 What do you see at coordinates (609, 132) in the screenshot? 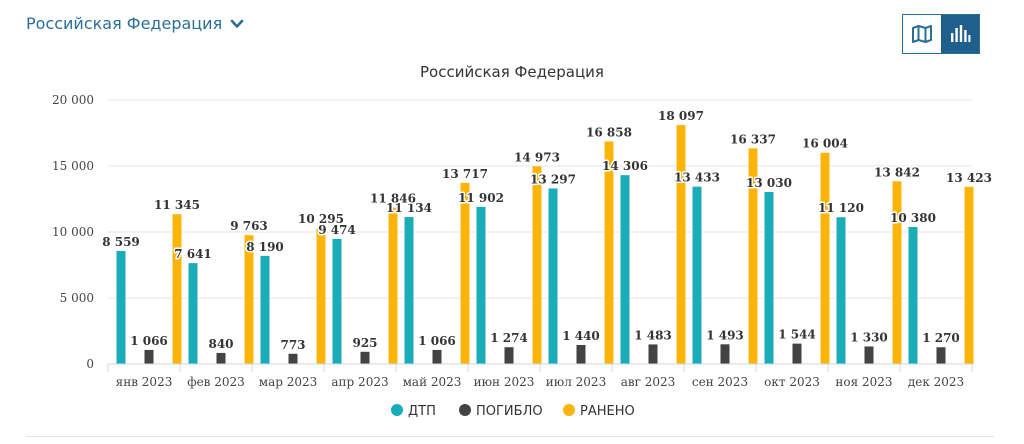
I see `data-label: 16 858` at bounding box center [609, 132].